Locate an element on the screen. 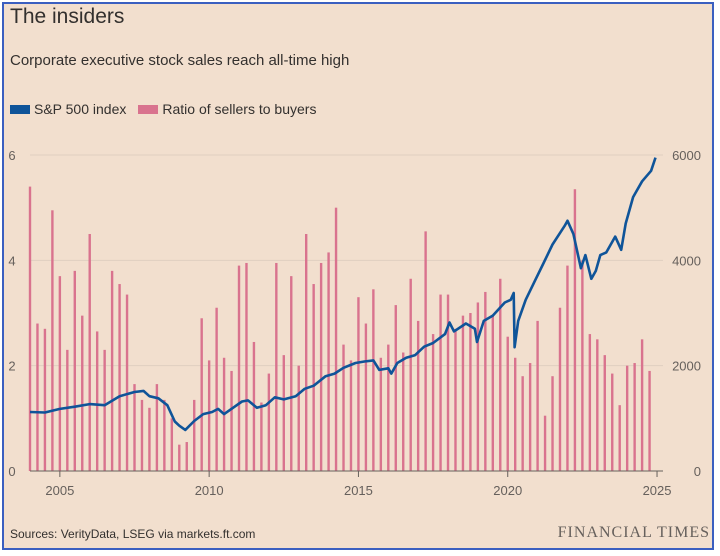 This screenshot has width=720, height=556. page-title: The insiders is located at coordinates (67, 16).